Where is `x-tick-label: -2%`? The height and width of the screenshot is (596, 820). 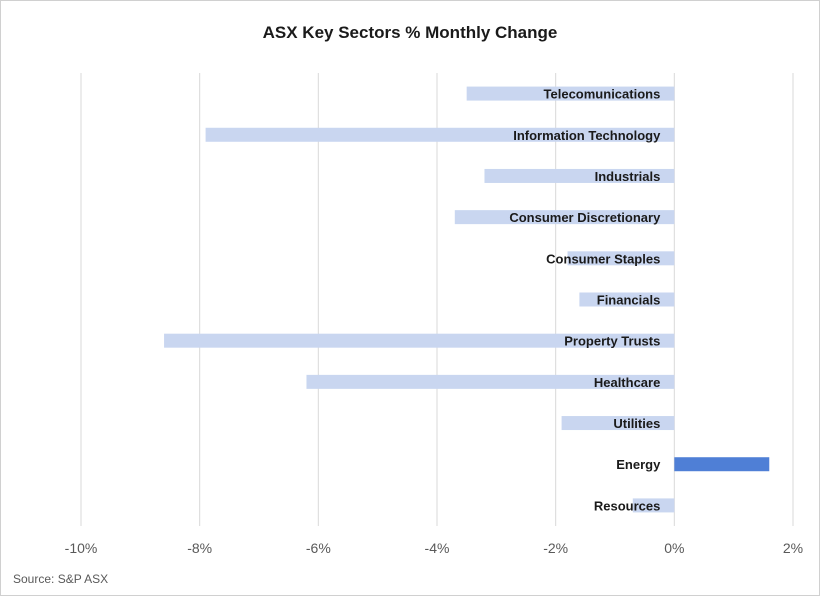
x-tick-label: -2% is located at coordinates (555, 548).